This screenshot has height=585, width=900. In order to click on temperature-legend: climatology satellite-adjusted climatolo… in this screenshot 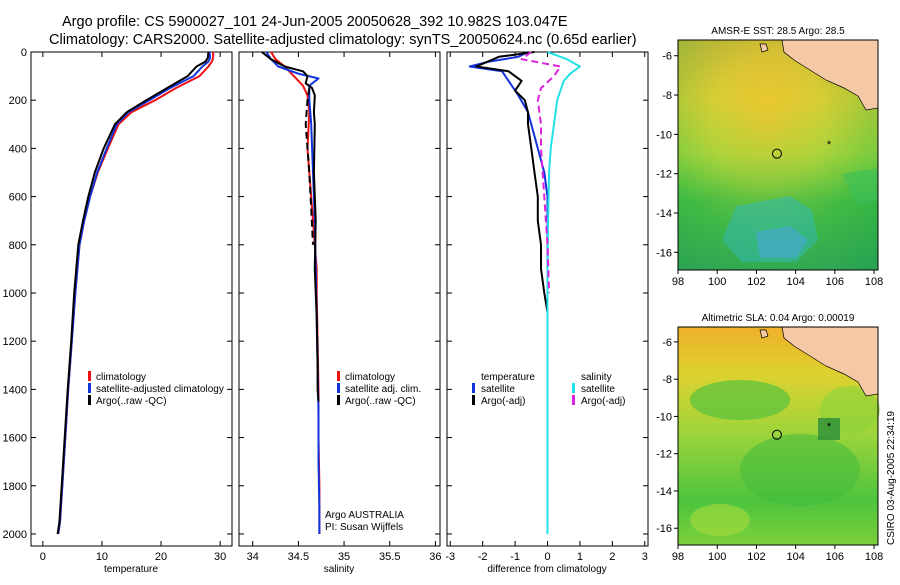, I will do `click(156, 389)`.